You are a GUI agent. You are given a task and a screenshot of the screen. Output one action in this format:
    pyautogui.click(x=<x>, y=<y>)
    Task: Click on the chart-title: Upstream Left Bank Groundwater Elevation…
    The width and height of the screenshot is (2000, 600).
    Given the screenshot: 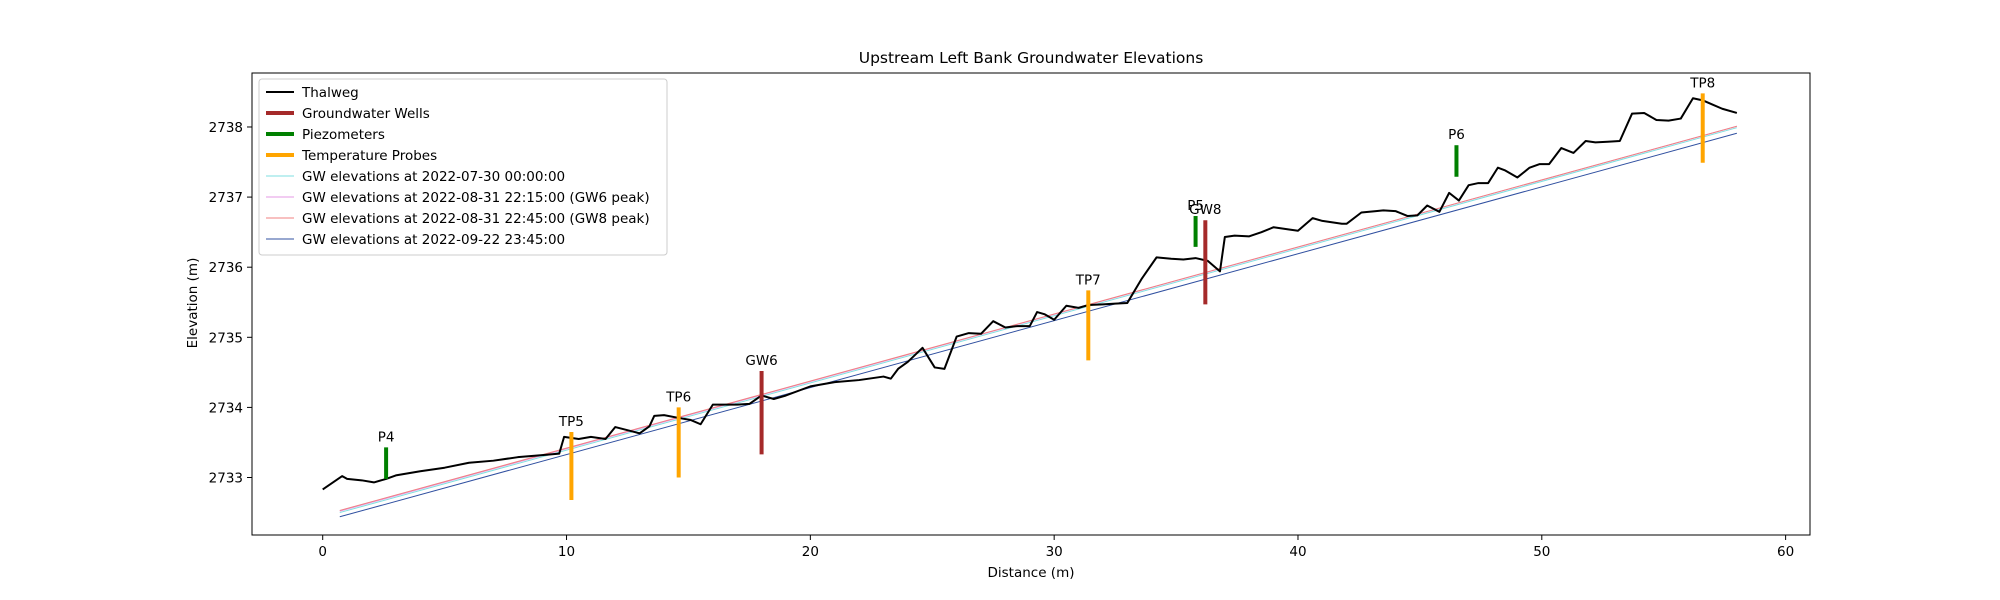 What is the action you would take?
    pyautogui.click(x=1031, y=58)
    